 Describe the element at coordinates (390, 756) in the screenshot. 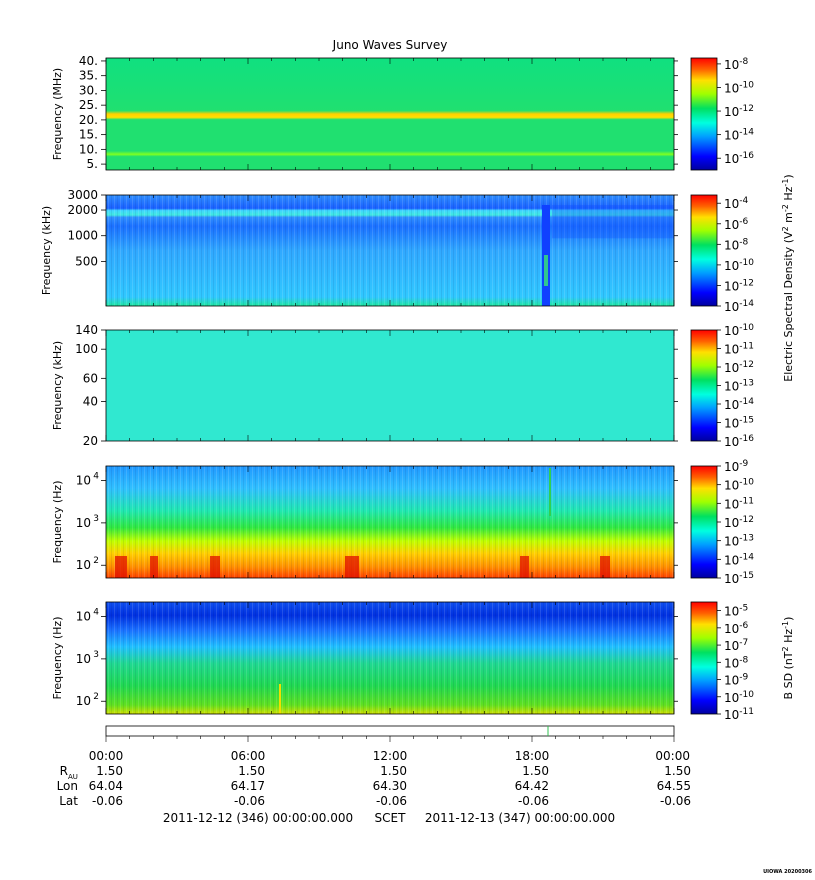

I see `x-tick-label: 12:00` at that location.